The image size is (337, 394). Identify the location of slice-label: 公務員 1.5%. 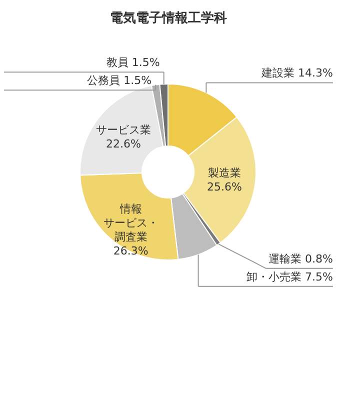
(119, 81).